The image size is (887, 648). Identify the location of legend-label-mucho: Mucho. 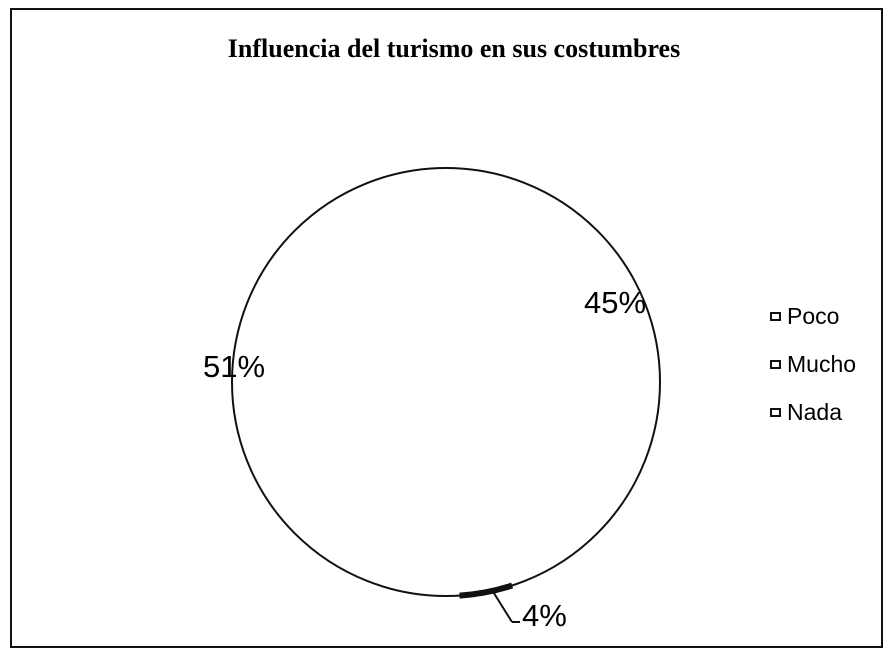
(822, 363).